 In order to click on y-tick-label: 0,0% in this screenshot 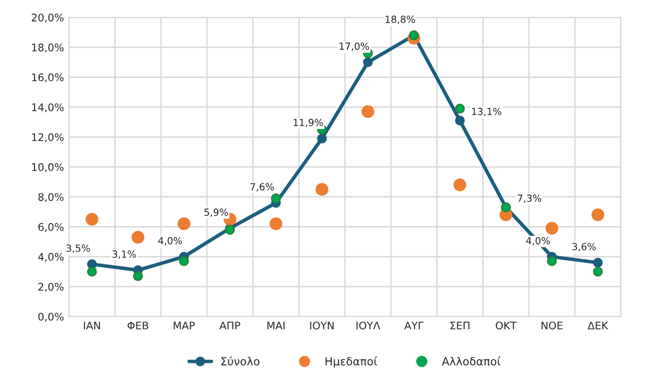, I will do `click(51, 317)`.